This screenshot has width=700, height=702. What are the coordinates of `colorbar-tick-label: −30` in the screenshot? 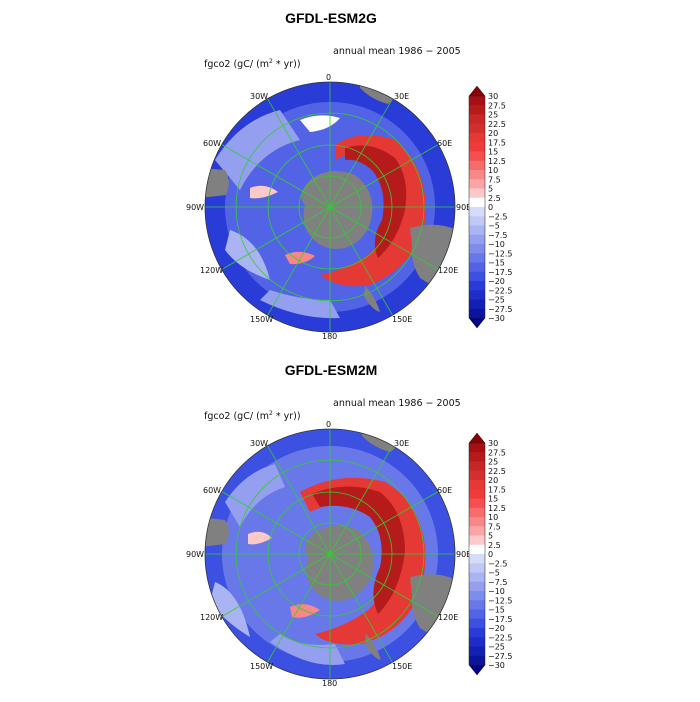 It's located at (496, 318).